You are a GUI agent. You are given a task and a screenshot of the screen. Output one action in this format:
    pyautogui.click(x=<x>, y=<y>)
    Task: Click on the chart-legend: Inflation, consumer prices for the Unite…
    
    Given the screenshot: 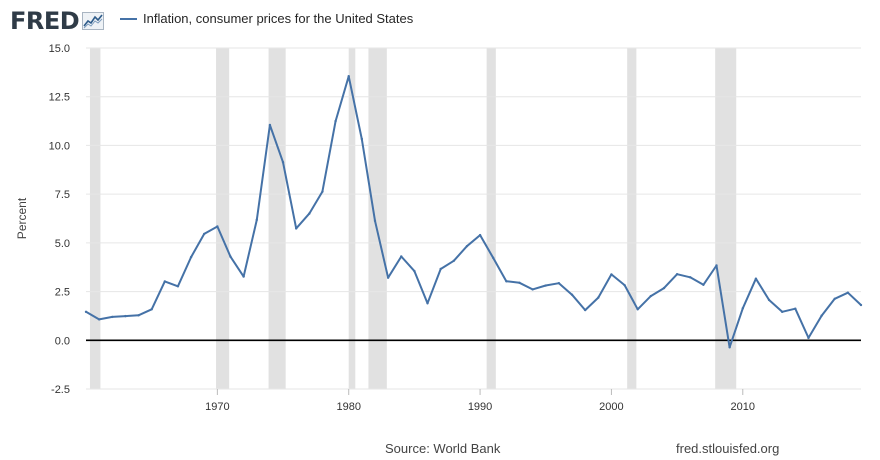 What is the action you would take?
    pyautogui.click(x=266, y=18)
    